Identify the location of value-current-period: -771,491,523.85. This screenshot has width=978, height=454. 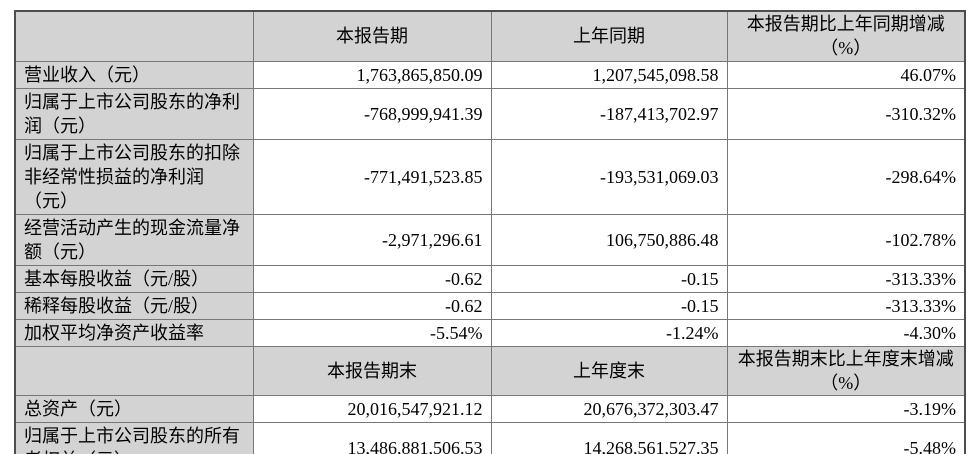
(372, 176).